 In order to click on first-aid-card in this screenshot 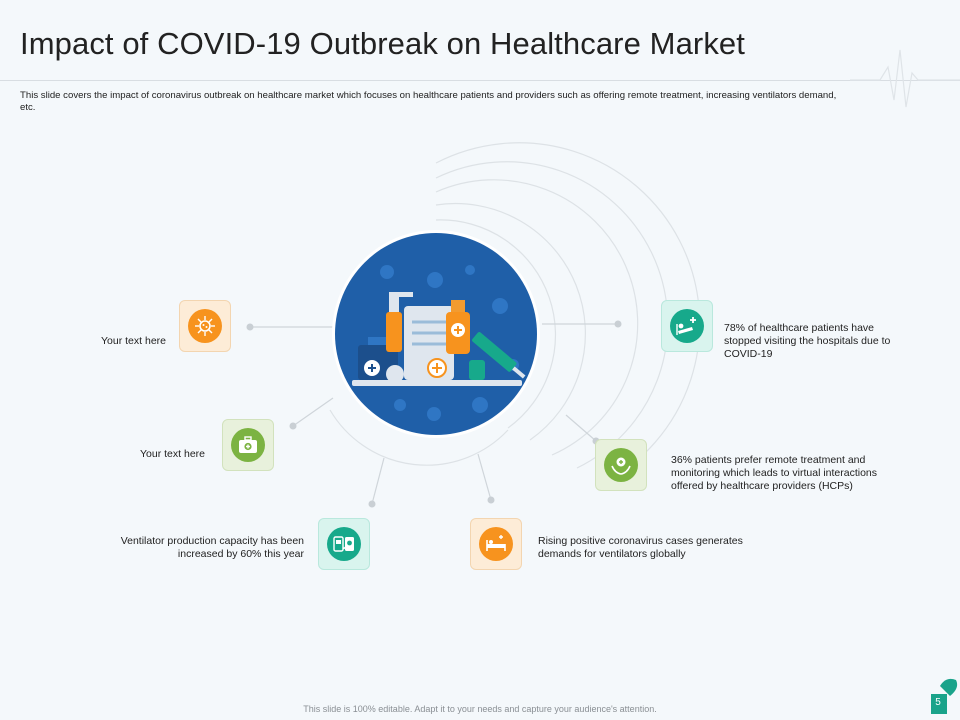, I will do `click(248, 445)`.